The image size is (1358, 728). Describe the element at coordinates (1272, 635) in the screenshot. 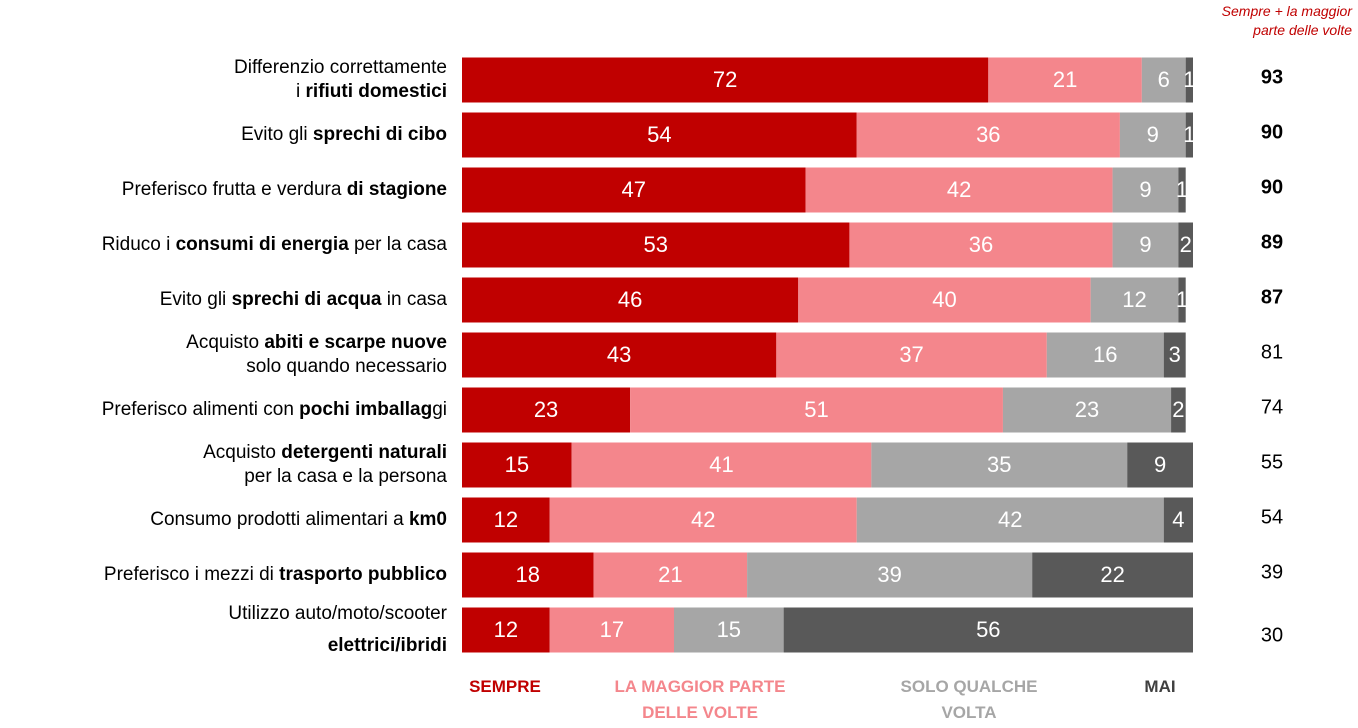

I see `total-label: 30` at that location.